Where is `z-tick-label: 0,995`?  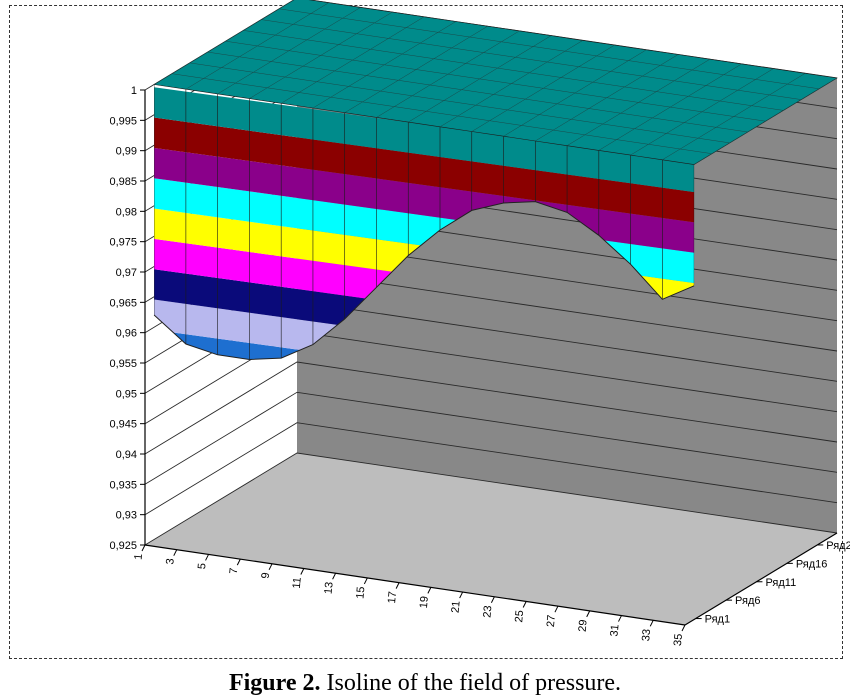 z-tick-label: 0,995 is located at coordinates (123, 121).